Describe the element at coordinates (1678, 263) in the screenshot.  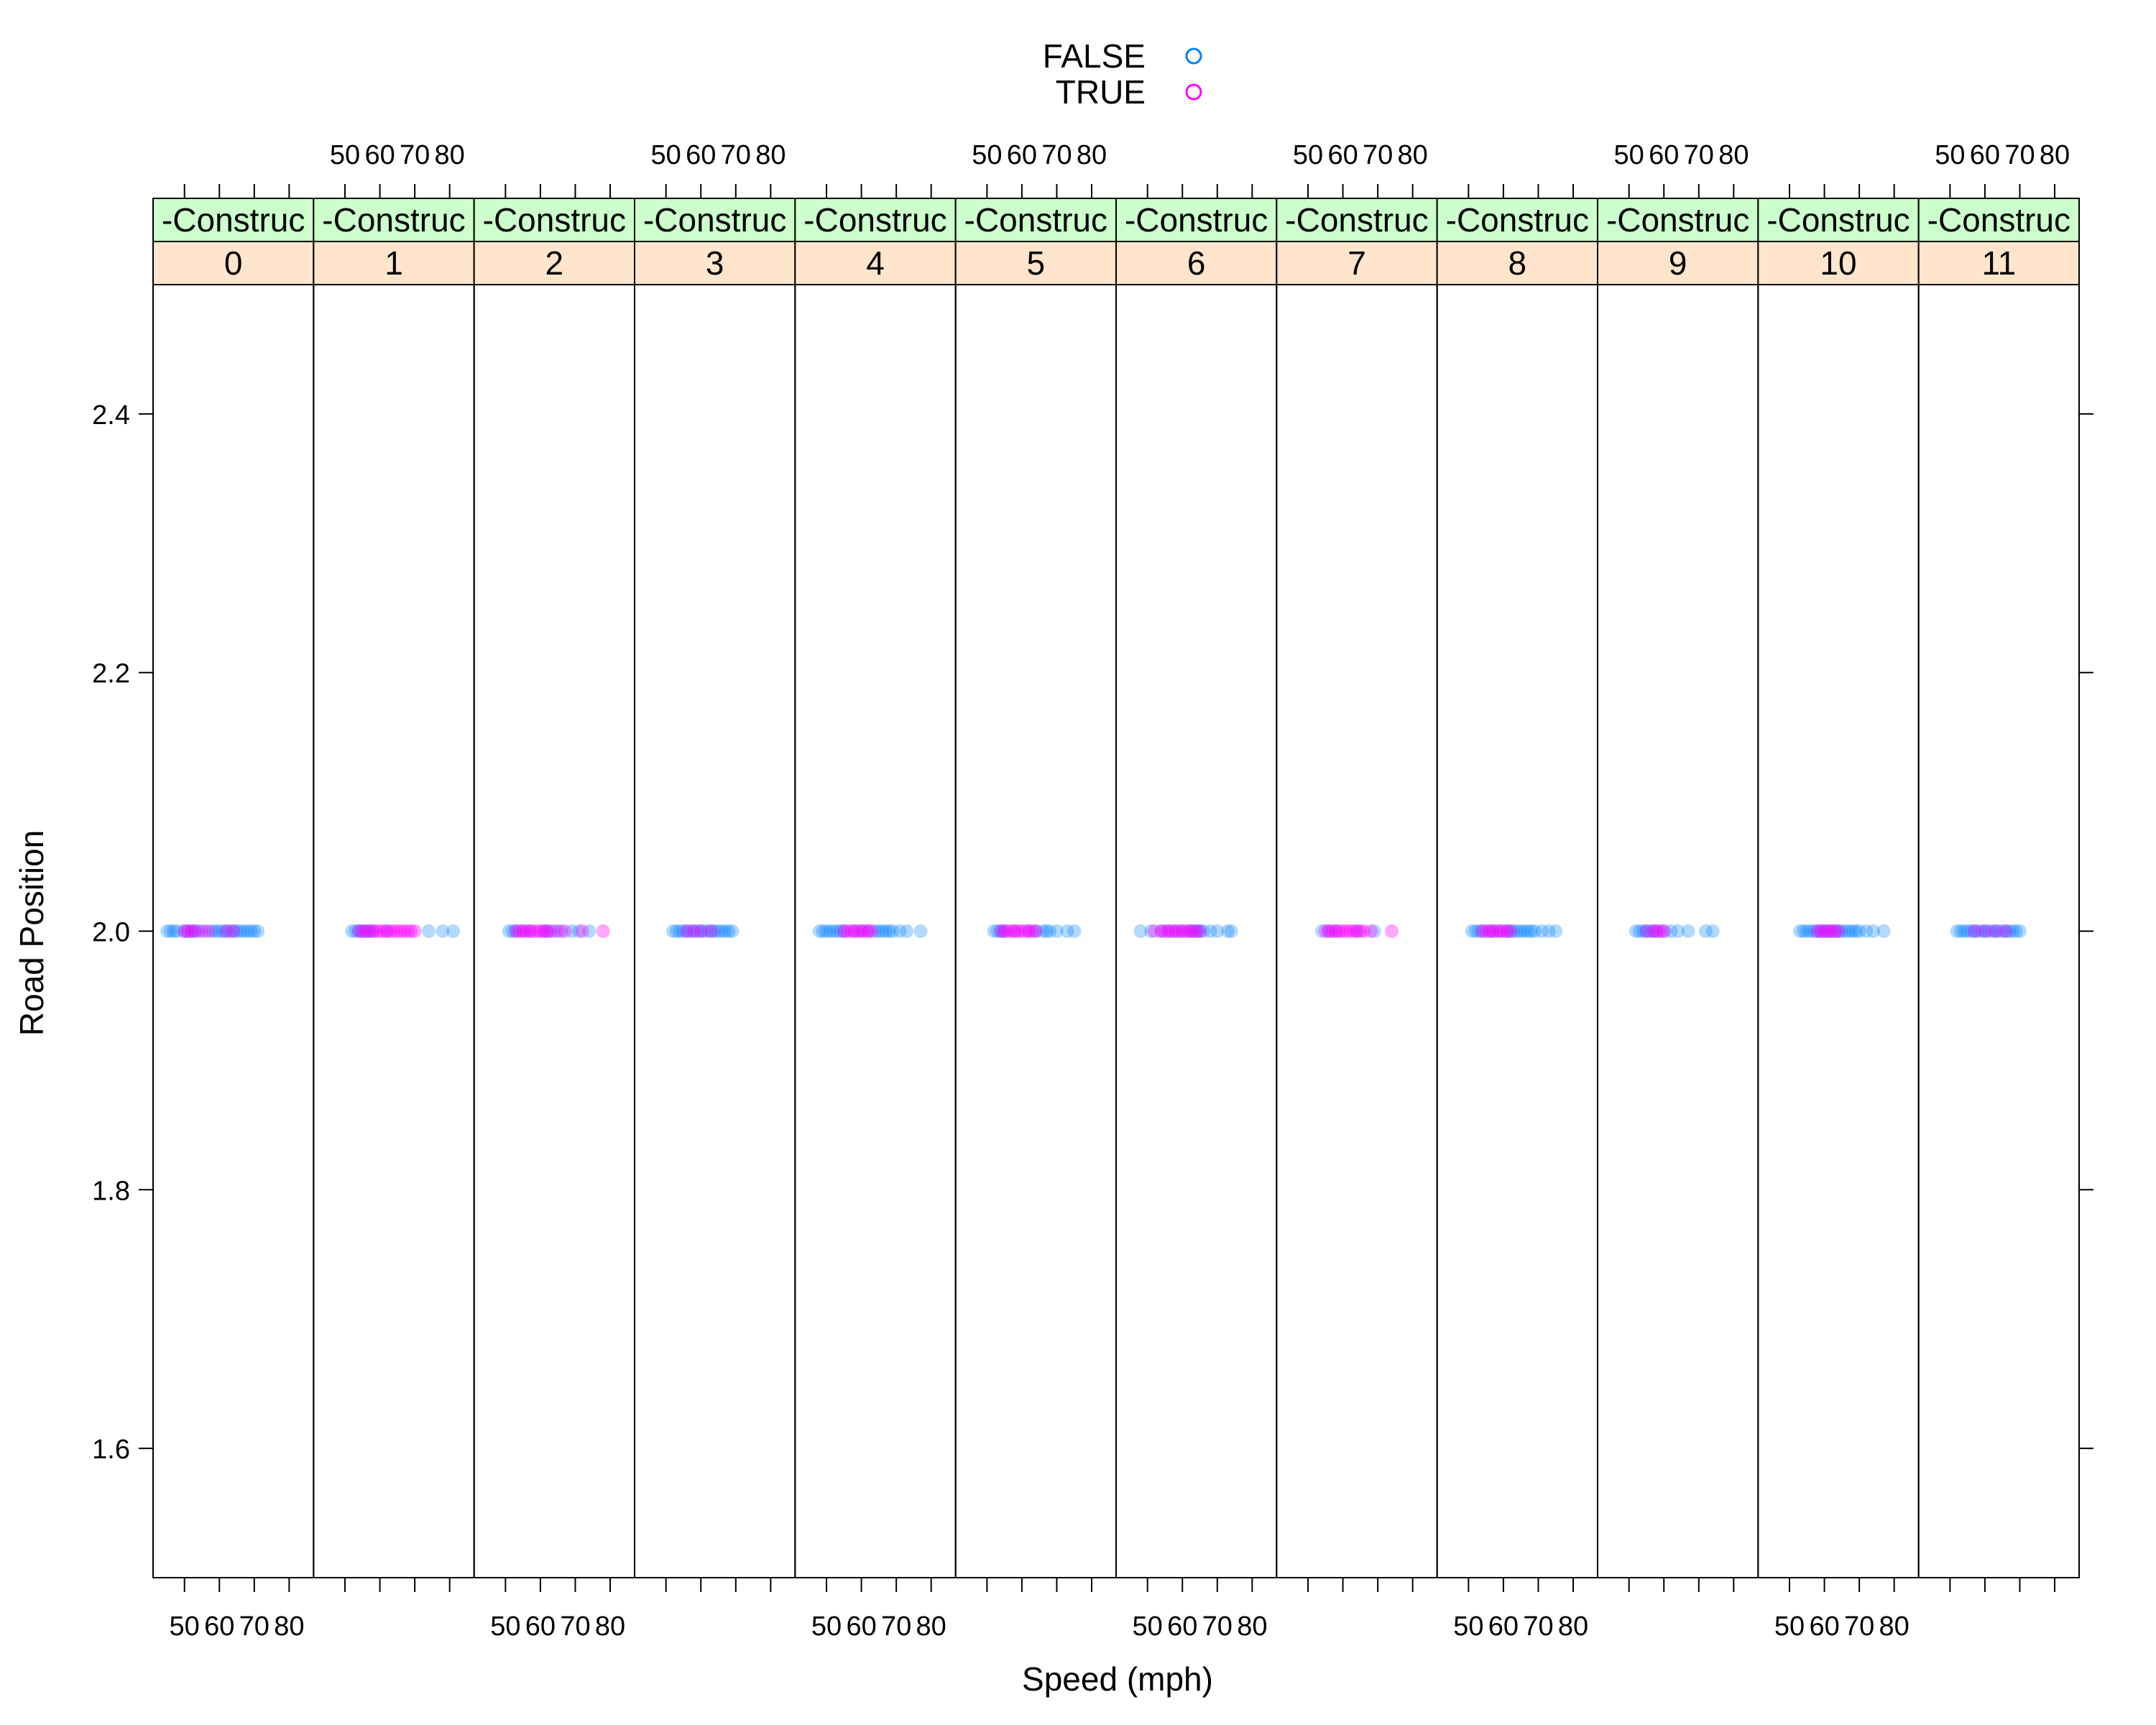
I see `strip-inner-label: 9` at that location.